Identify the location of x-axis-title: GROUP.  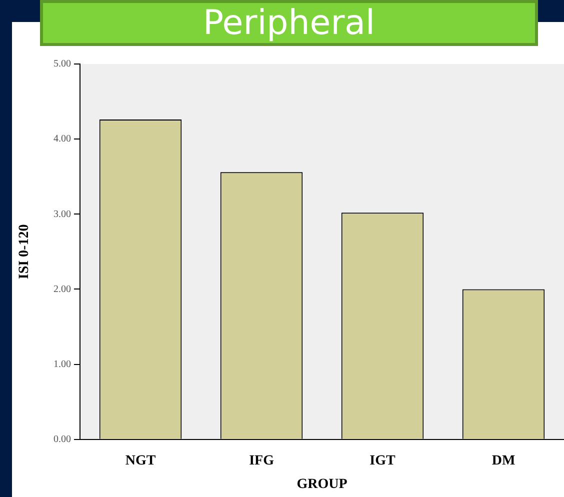
(322, 484).